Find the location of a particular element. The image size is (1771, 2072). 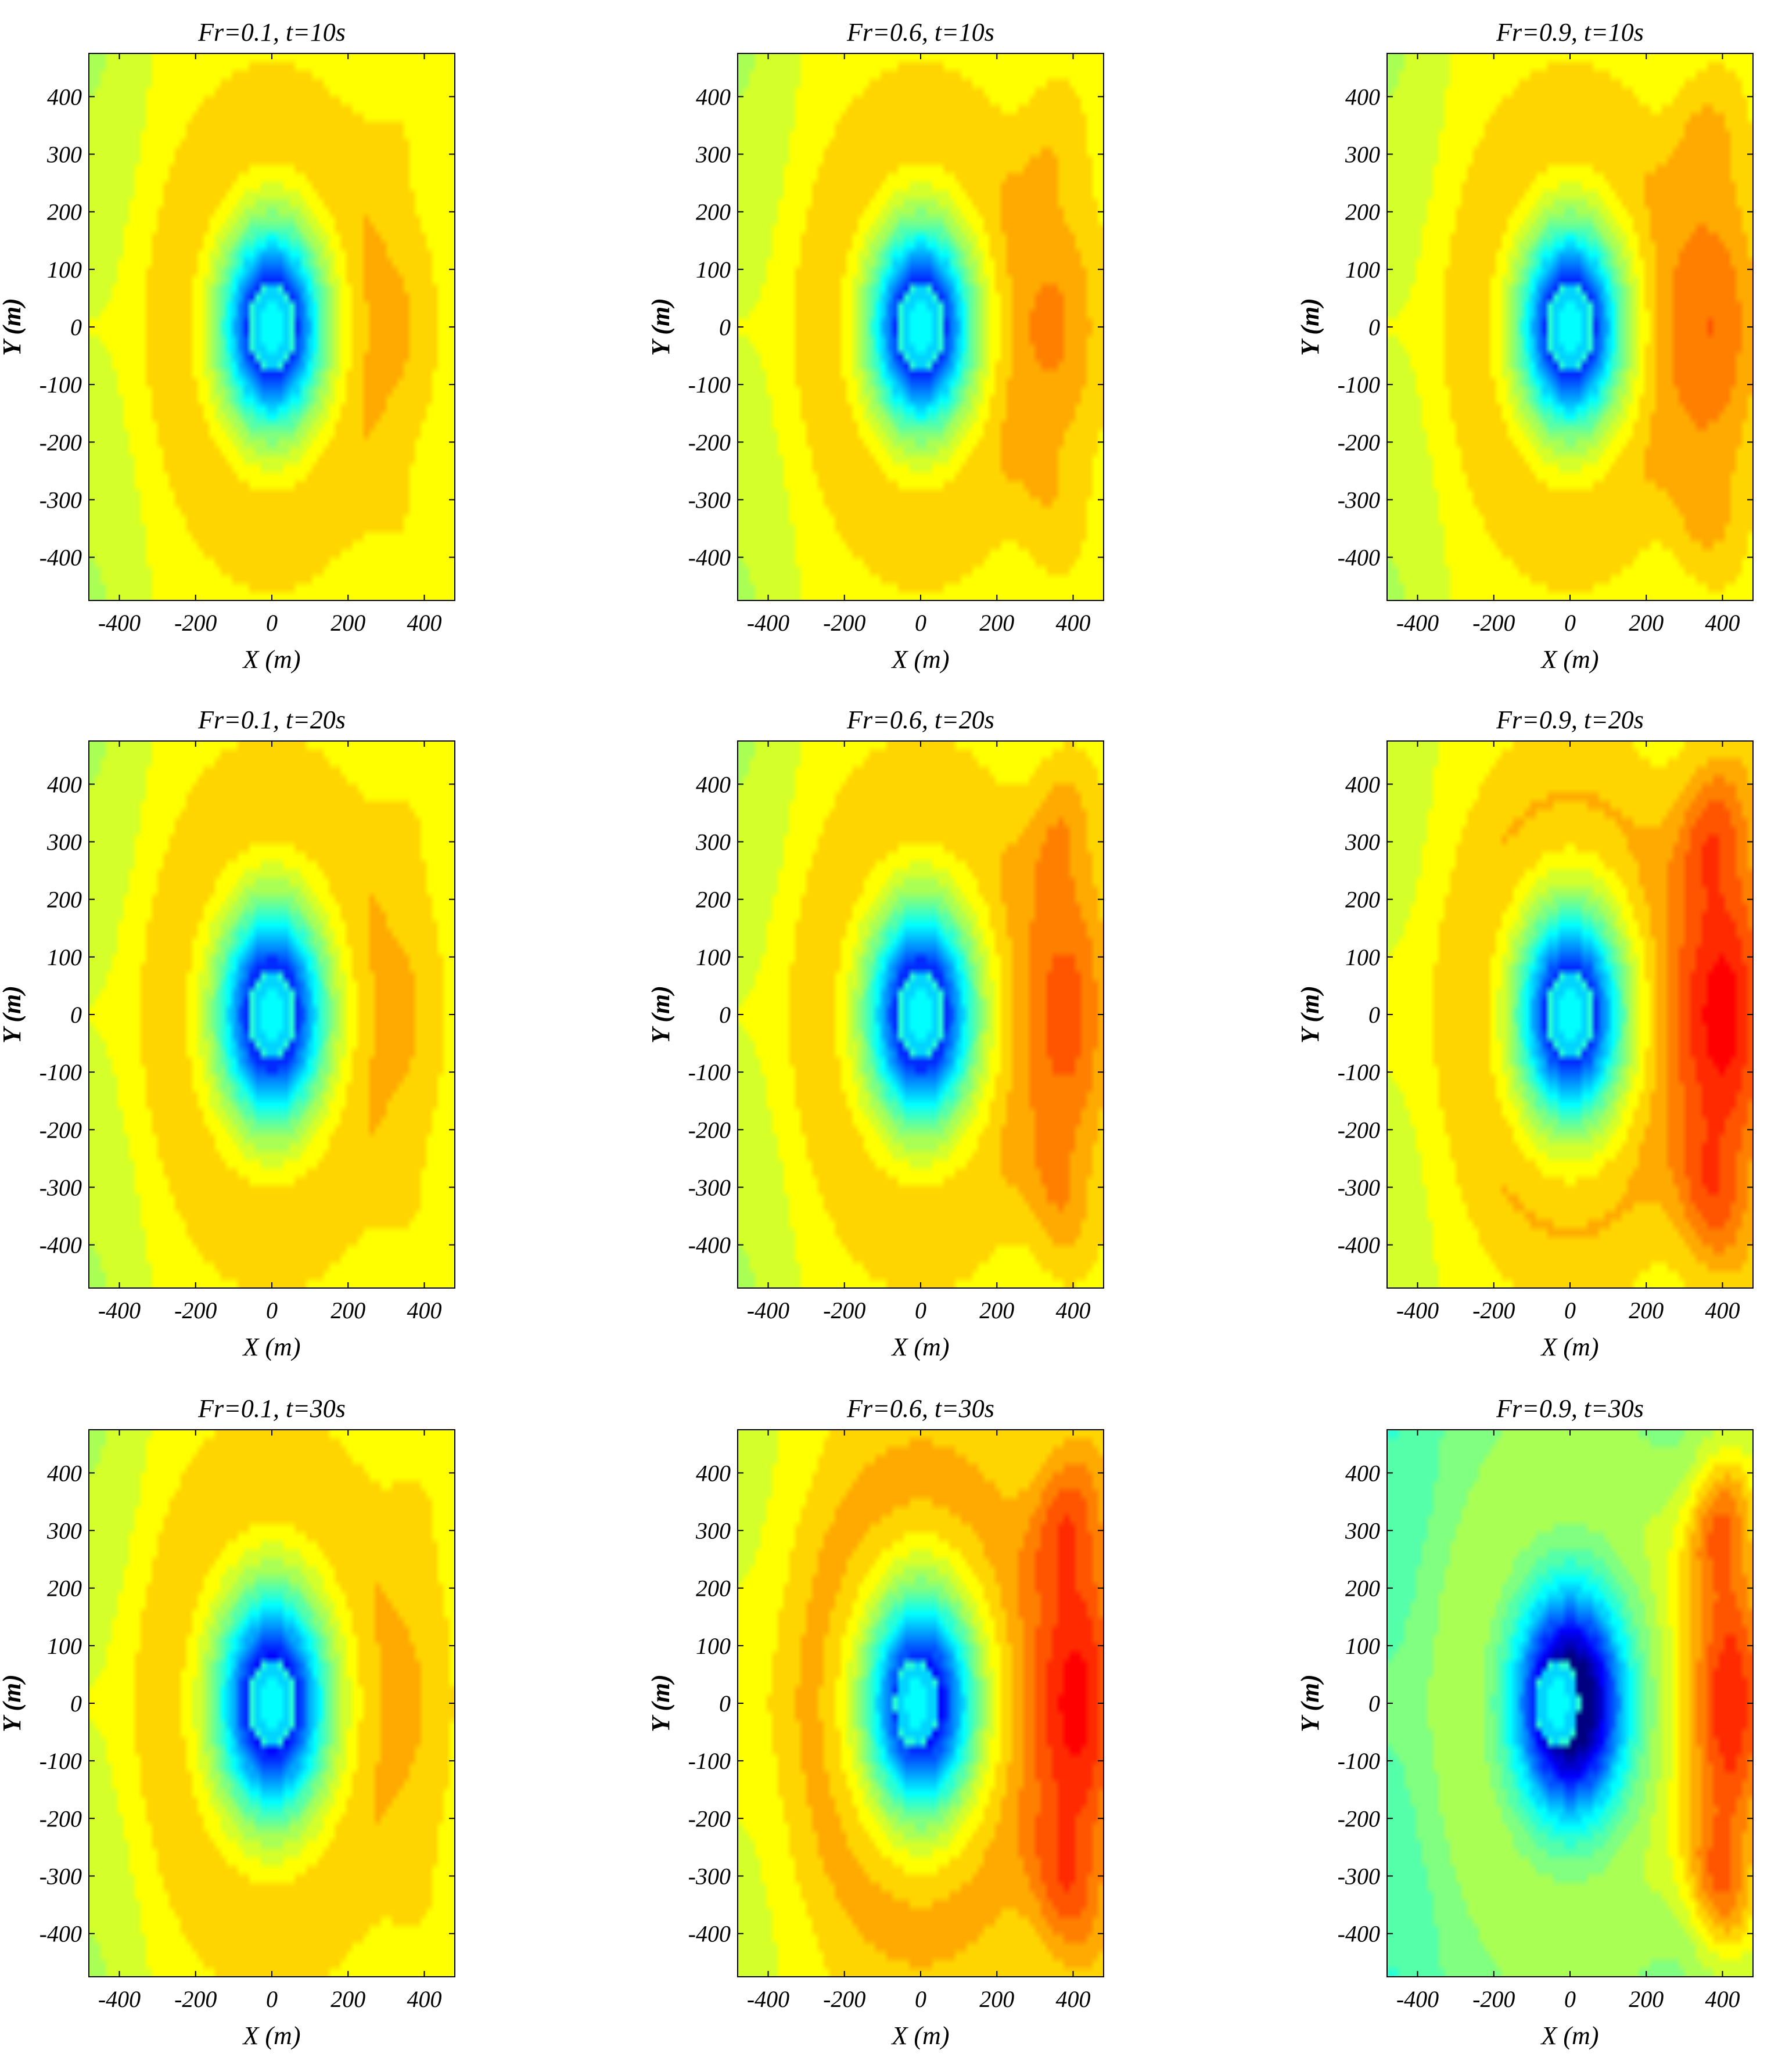

subplot-title: Fr=0.9, t=20s is located at coordinates (1570, 720).